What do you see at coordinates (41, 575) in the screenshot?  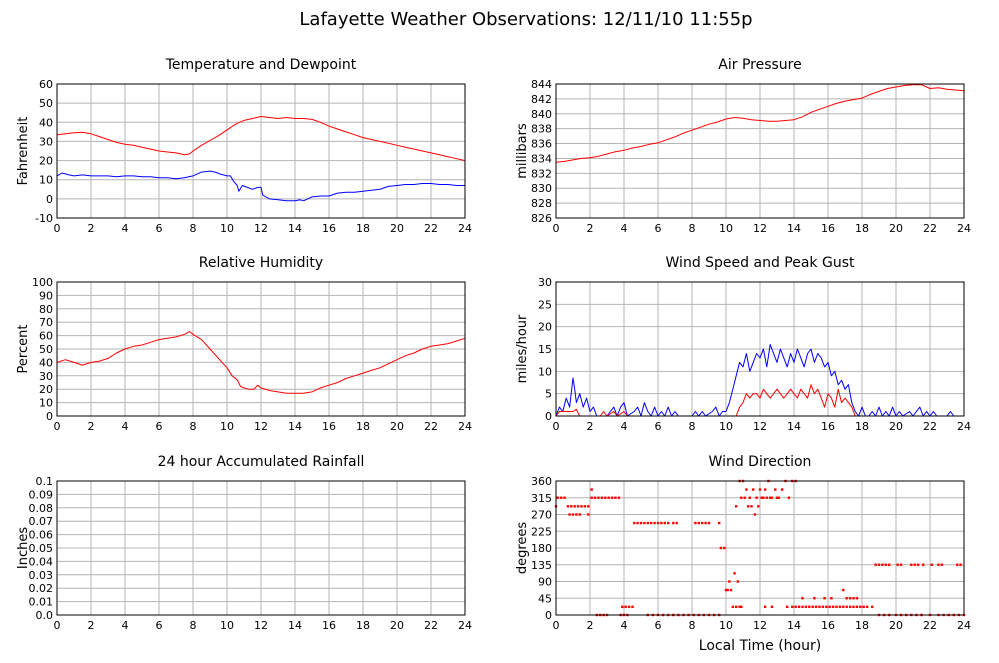 I see `y-tick-label: 0.03` at bounding box center [41, 575].